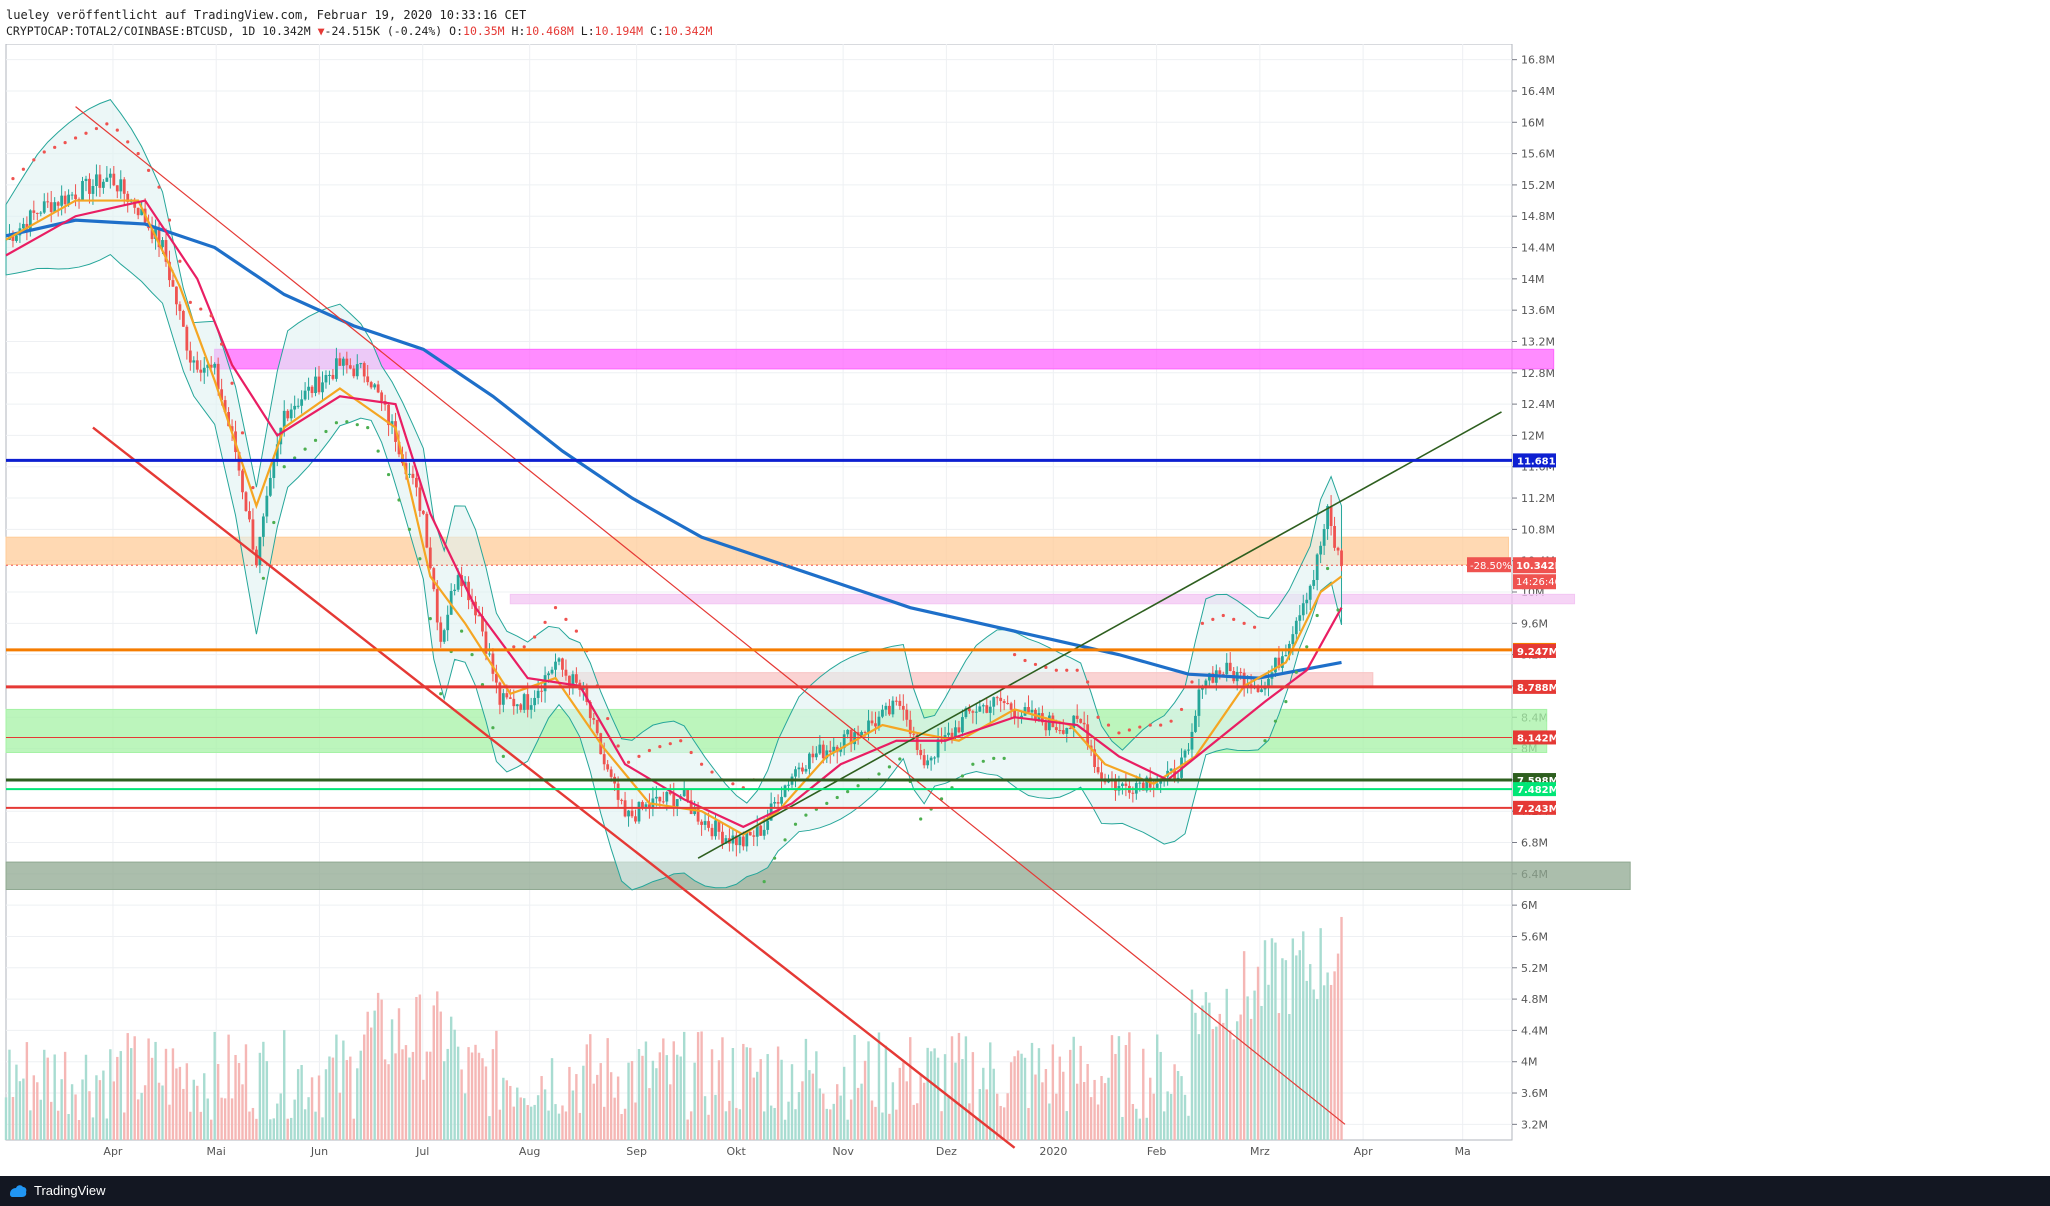 This screenshot has height=1206, width=2050. What do you see at coordinates (286, 31) in the screenshot?
I see `last-value: 10.342M` at bounding box center [286, 31].